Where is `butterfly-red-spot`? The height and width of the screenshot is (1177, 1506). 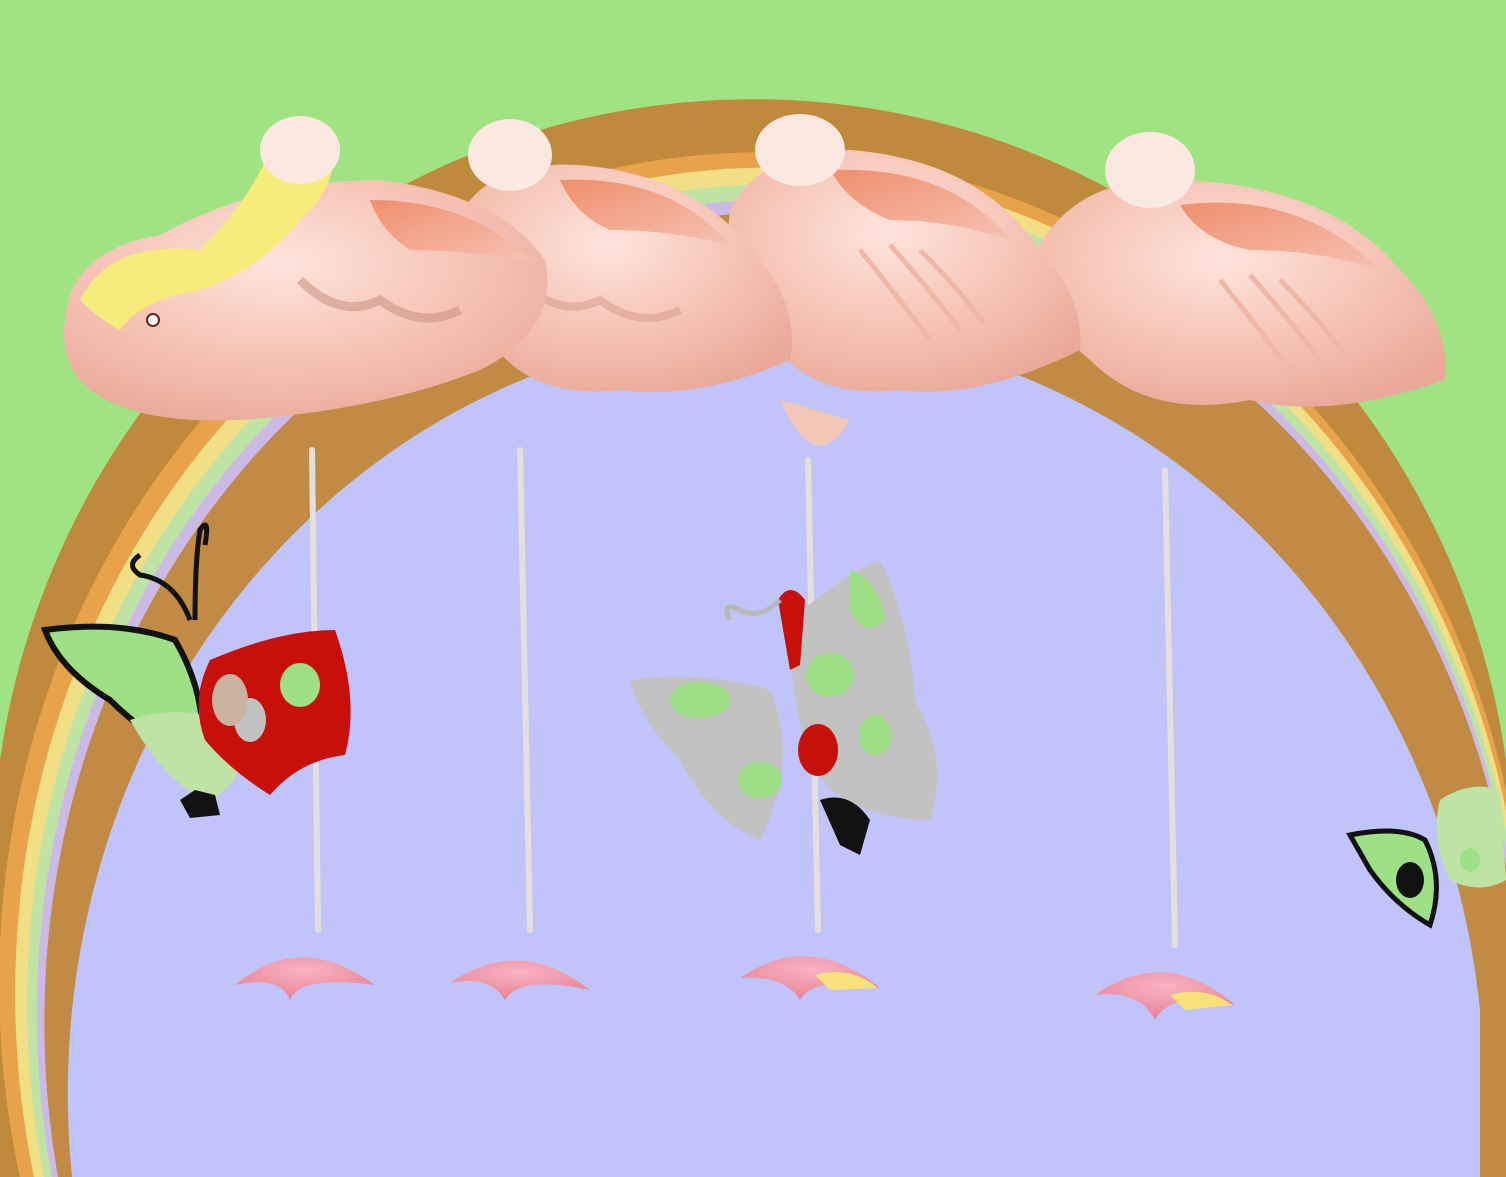
butterfly-red-spot is located at coordinates (818, 750).